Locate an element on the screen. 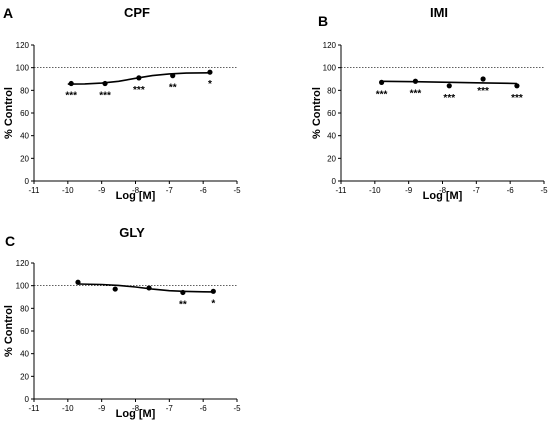 This screenshot has width=550, height=424. panel-letter: C is located at coordinates (10, 241).